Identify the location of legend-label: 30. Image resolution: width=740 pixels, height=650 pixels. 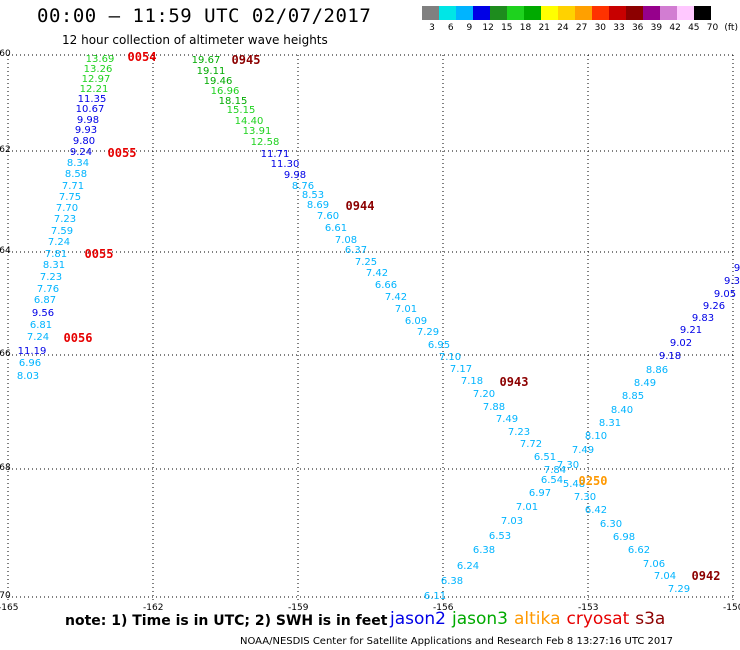
(600, 28).